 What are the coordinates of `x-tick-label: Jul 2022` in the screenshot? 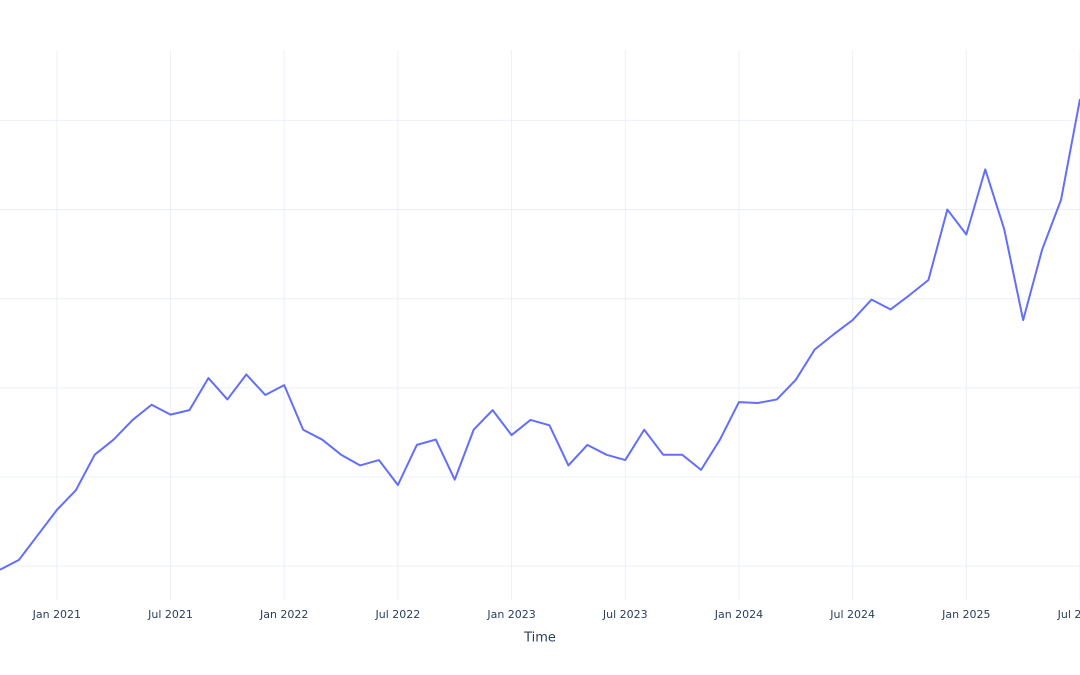 It's located at (398, 614).